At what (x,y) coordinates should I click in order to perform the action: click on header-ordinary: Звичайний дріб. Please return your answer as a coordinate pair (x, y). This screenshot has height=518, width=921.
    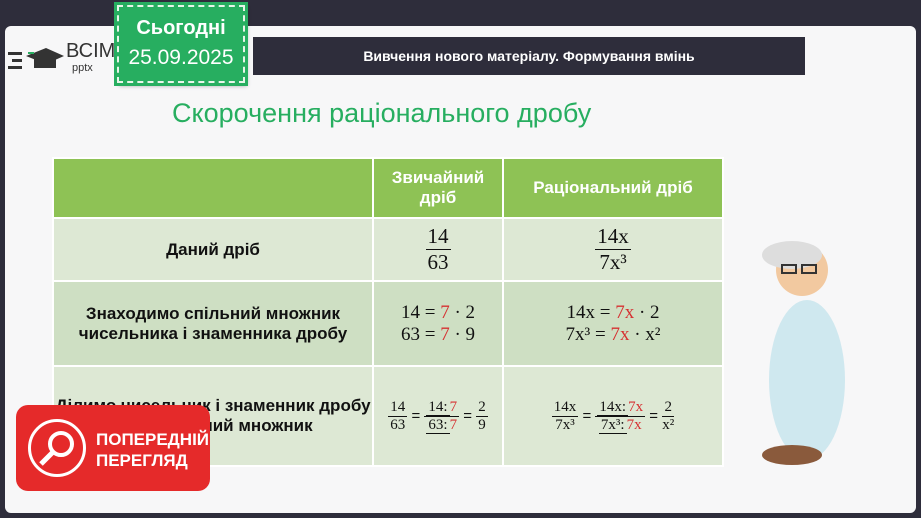
    Looking at the image, I should click on (438, 188).